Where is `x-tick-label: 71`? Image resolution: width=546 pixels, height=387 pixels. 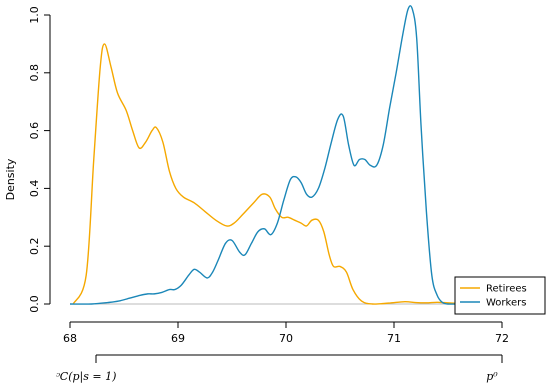
x-tick-label: 71 is located at coordinates (394, 338).